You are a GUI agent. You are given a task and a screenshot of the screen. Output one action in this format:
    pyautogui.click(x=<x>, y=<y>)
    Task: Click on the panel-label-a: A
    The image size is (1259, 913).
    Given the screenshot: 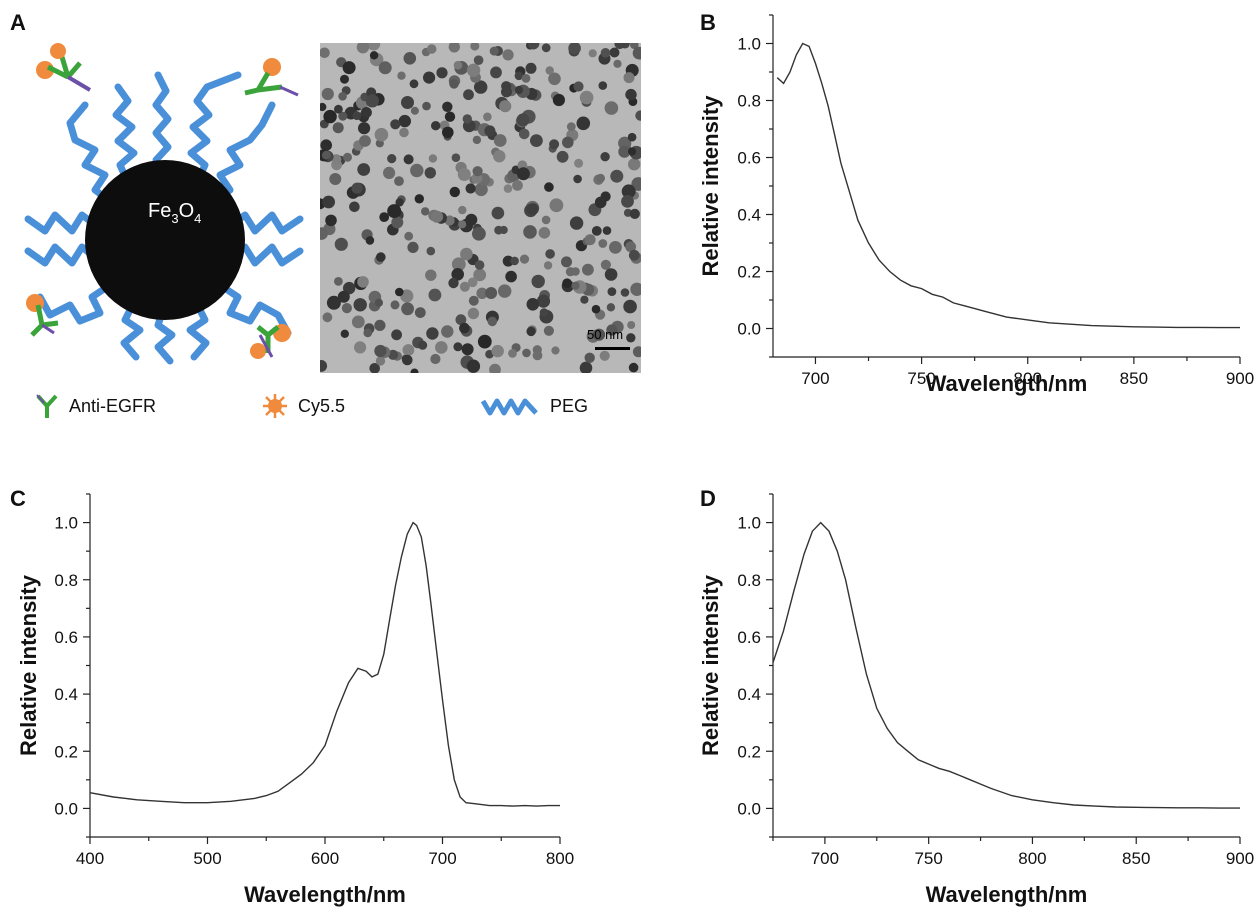 What is the action you would take?
    pyautogui.click(x=18, y=22)
    